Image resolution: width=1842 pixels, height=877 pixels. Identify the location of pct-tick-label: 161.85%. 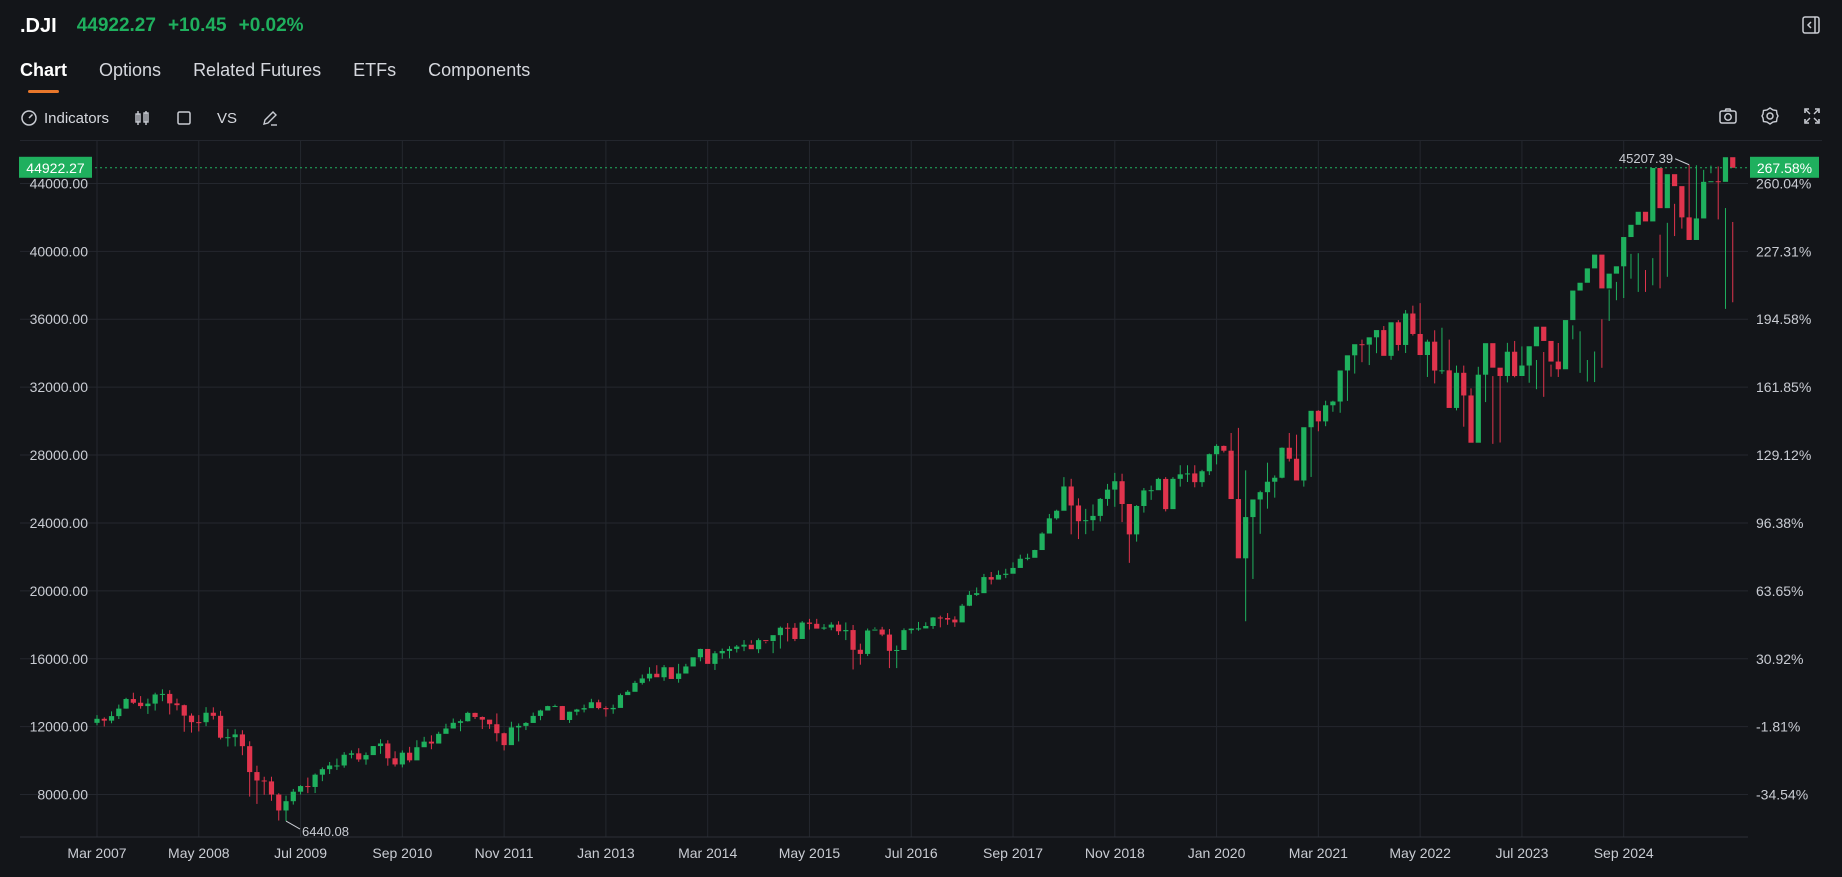
(1783, 387).